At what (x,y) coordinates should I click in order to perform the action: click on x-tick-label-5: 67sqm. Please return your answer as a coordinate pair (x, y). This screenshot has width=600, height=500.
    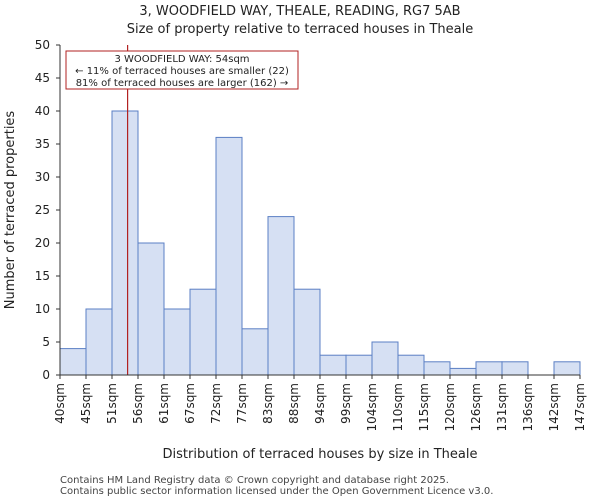
    Looking at the image, I should click on (190, 403).